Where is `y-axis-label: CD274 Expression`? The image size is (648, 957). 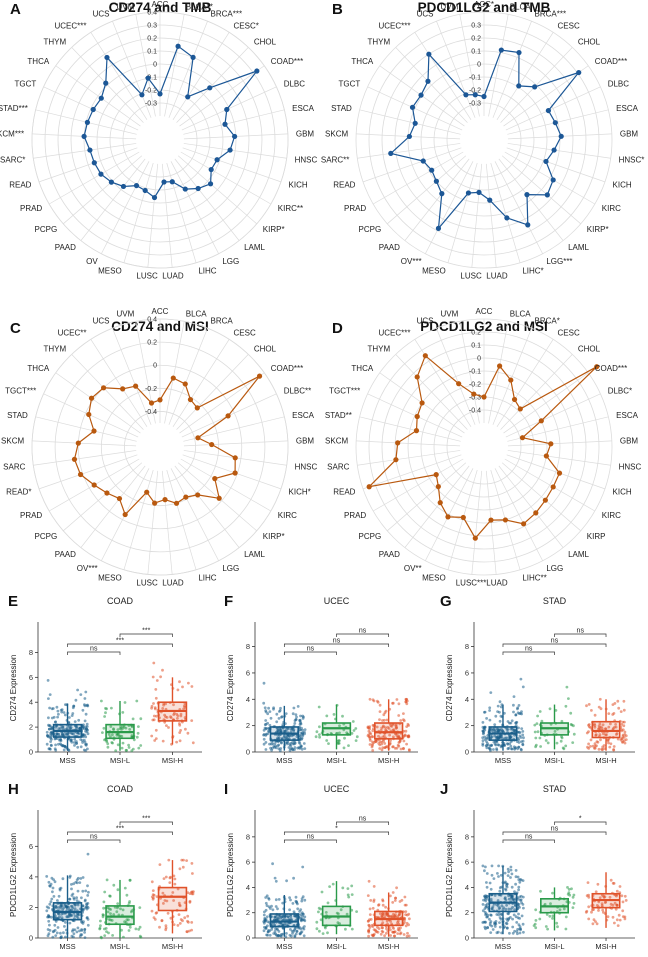 y-axis-label: CD274 Expression is located at coordinates (449, 688).